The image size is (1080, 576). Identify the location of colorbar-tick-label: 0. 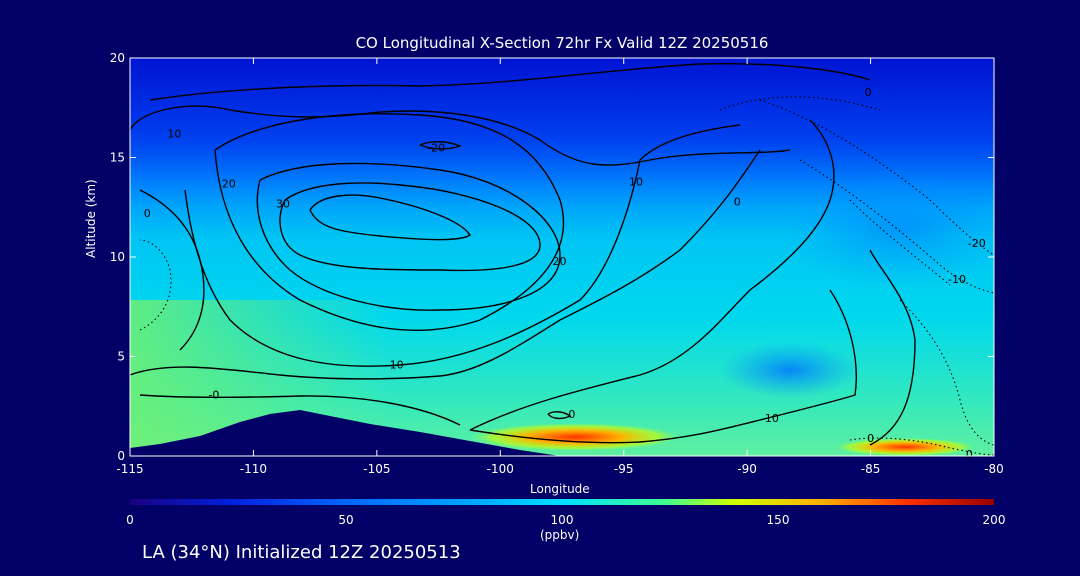
(130, 520).